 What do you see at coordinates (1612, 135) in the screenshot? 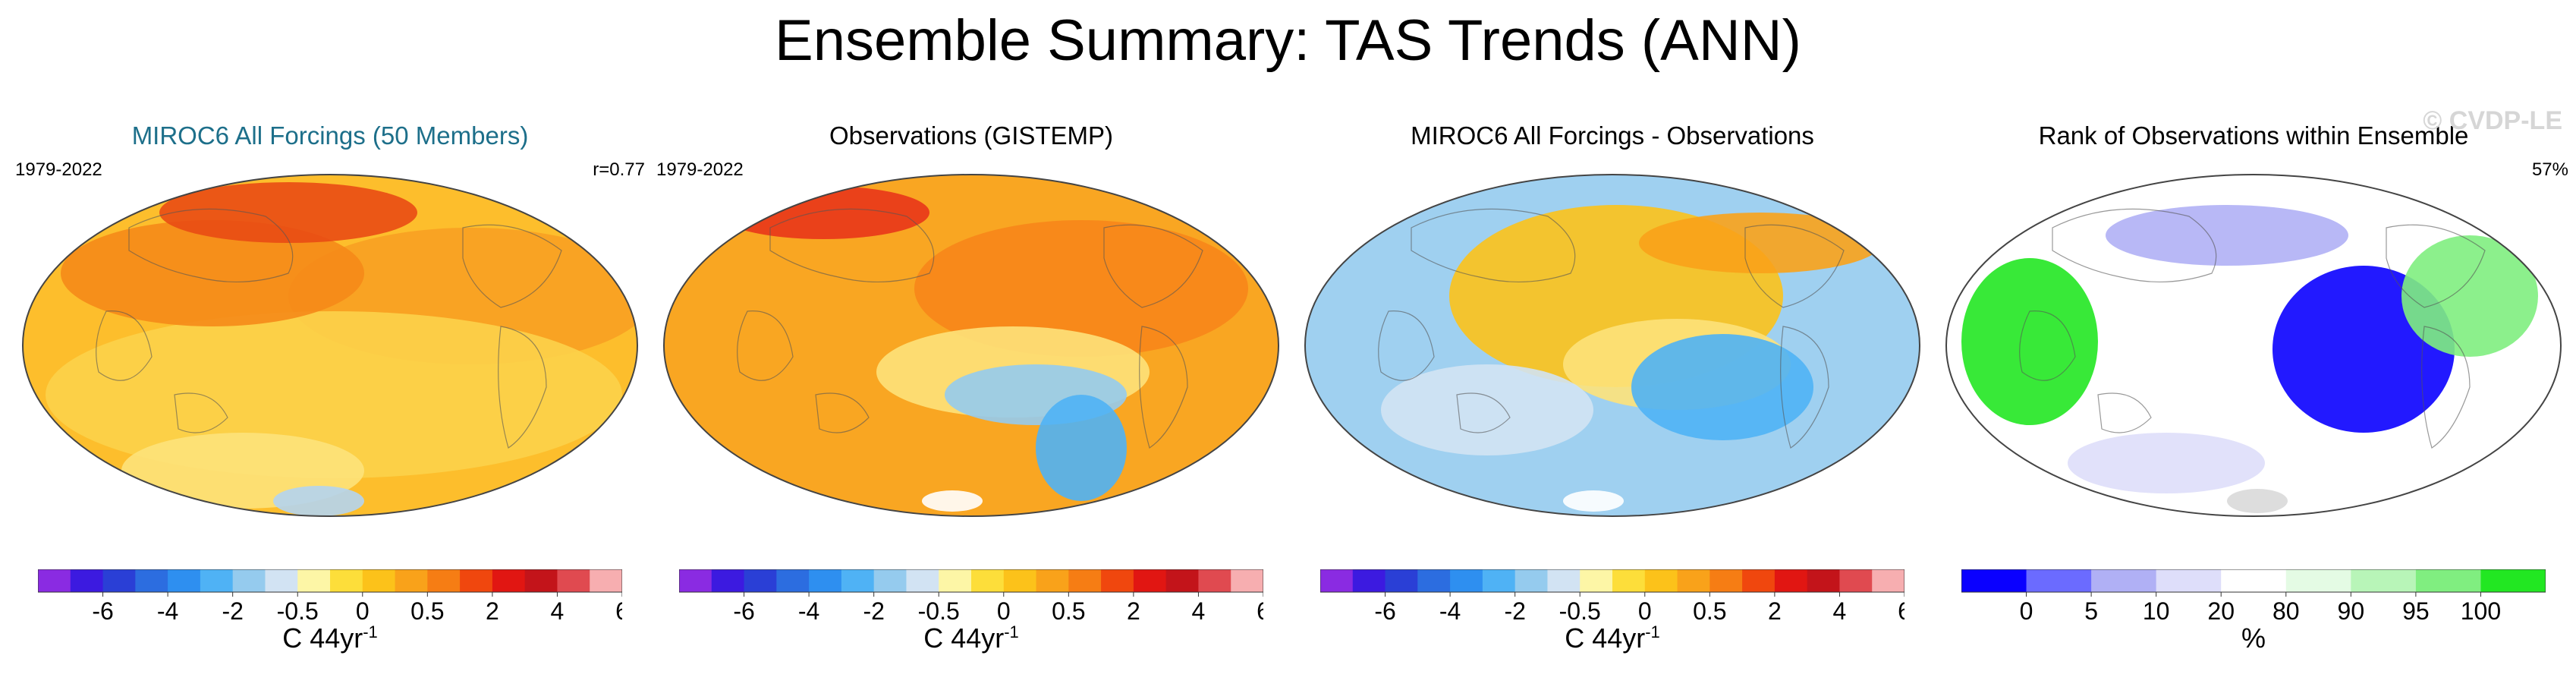
I see `panel-title: MIROC6 All Forcings - Observations` at bounding box center [1612, 135].